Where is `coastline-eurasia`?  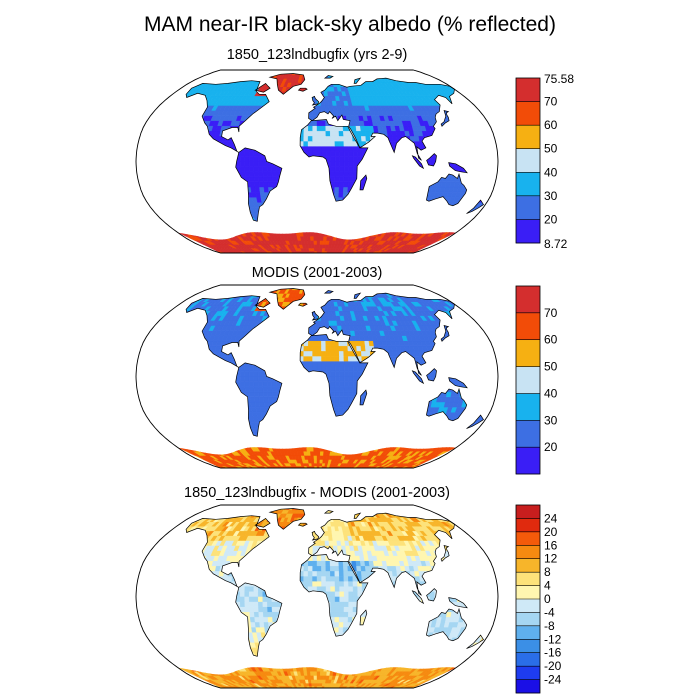
coastline-eurasia is located at coordinates (381, 119).